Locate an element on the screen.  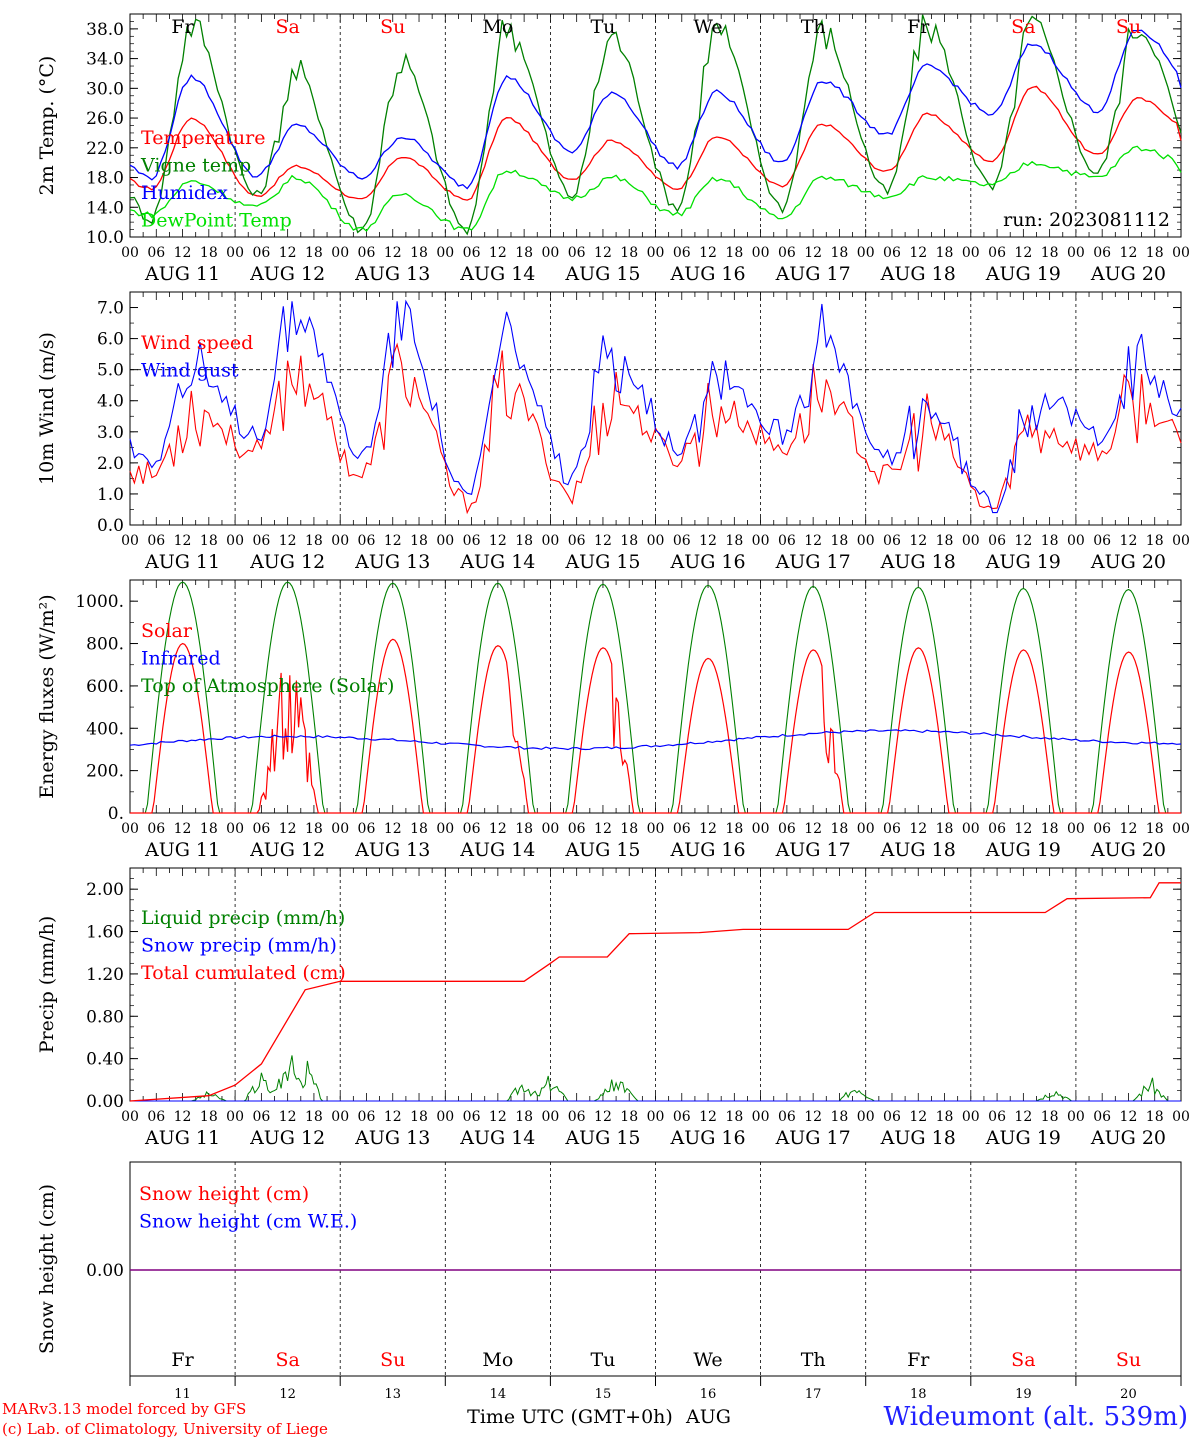
energy-date-label: AUG 11 is located at coordinates (182, 850).